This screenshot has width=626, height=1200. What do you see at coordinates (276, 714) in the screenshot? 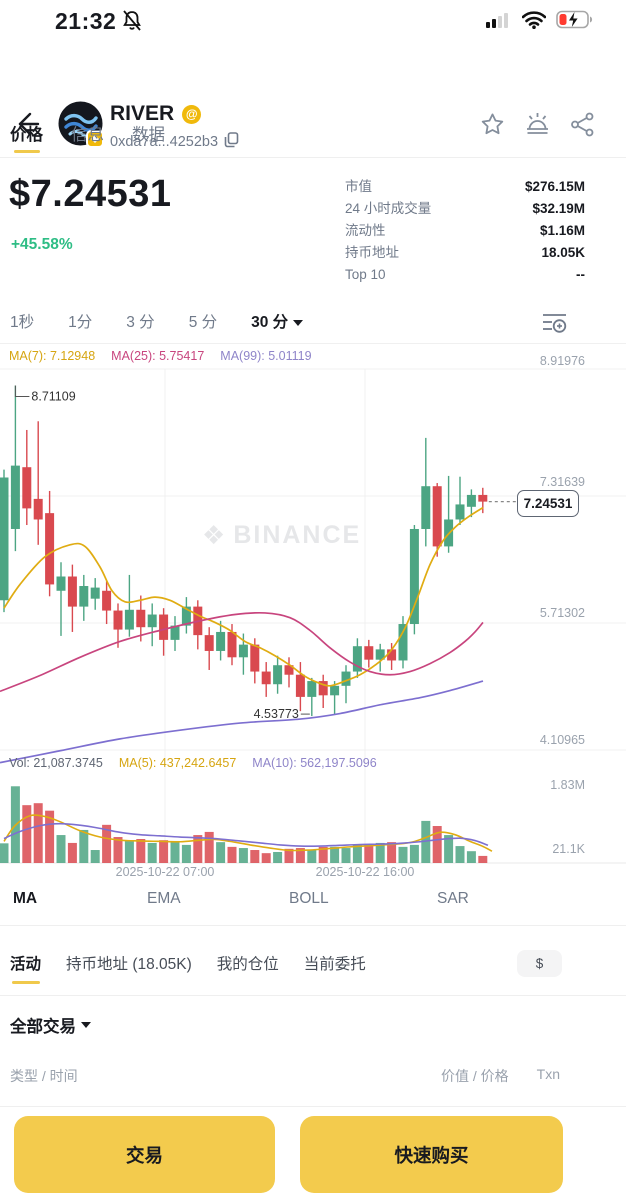
I see `svg-text: 4.53773` at bounding box center [276, 714].